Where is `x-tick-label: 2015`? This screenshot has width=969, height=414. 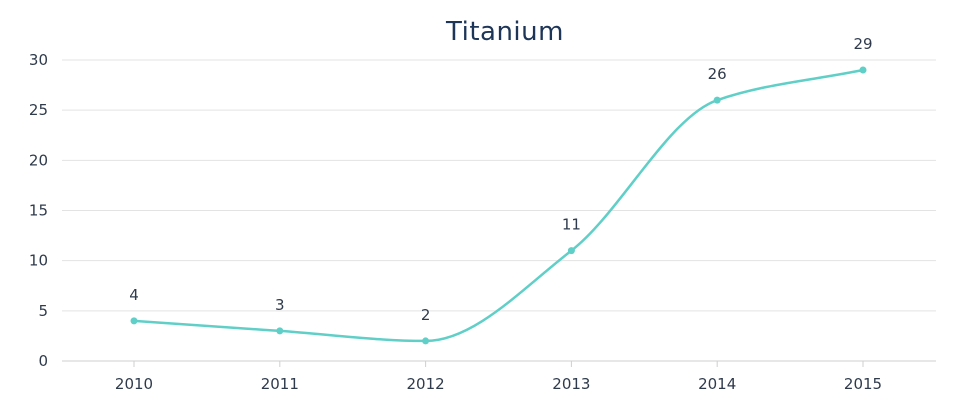 x-tick-label: 2015 is located at coordinates (863, 384).